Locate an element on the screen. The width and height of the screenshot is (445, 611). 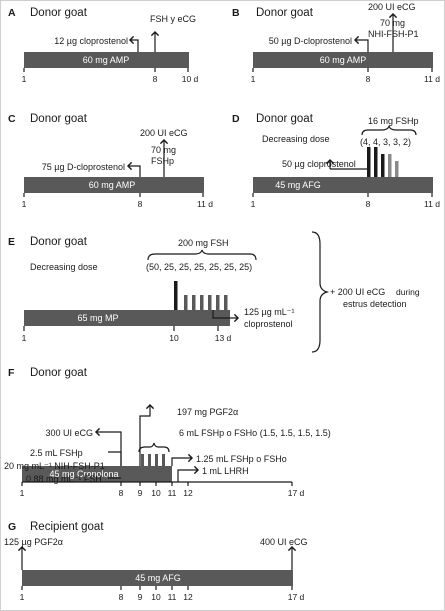
panel-a-tick-8: 8 is located at coordinates (155, 79).